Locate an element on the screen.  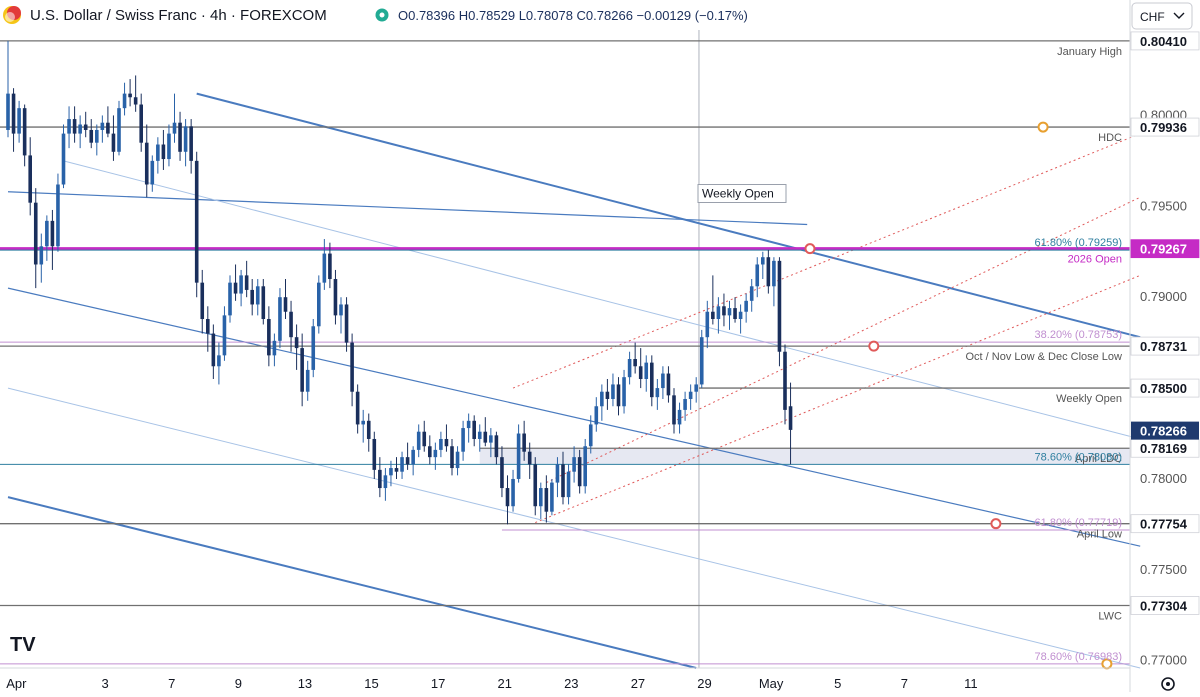
price-badge-label: 0.79936 is located at coordinates (1163, 127).